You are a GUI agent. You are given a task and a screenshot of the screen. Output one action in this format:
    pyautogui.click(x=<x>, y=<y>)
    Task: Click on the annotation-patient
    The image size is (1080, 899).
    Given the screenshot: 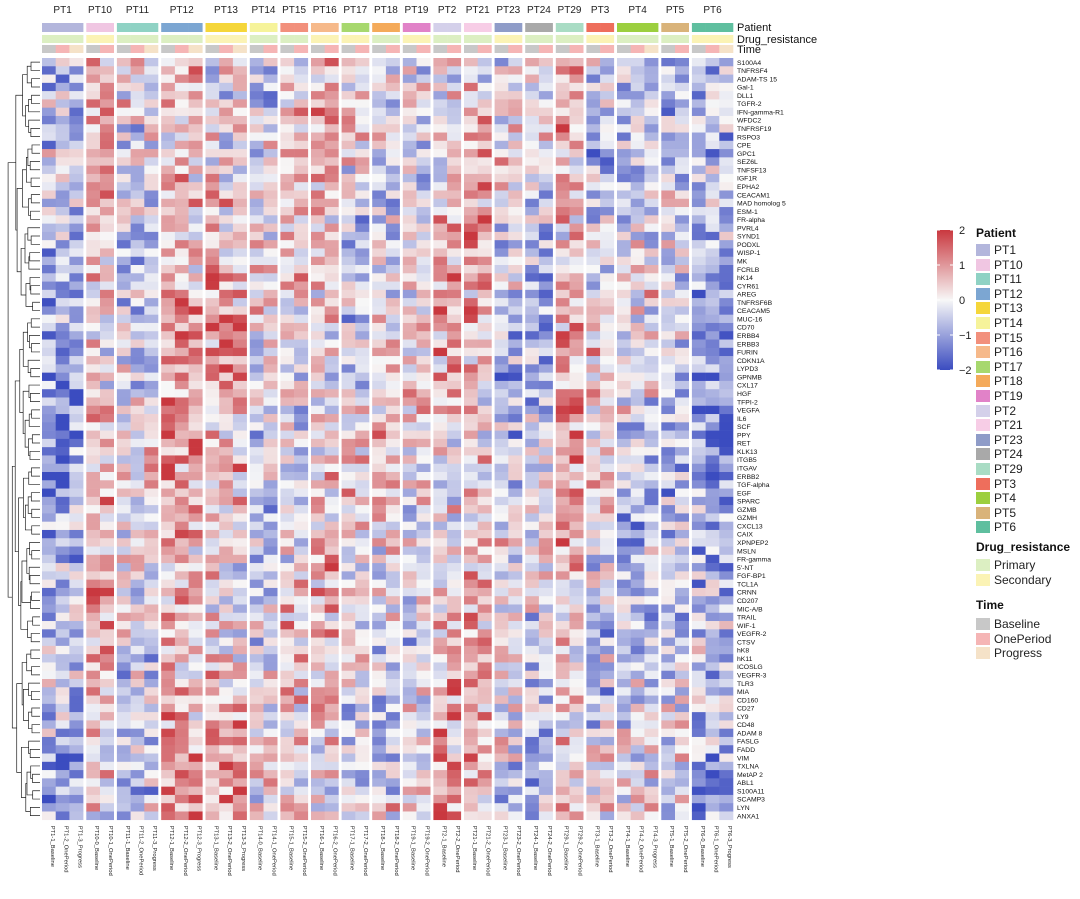 What is the action you would take?
    pyautogui.click(x=348, y=27)
    